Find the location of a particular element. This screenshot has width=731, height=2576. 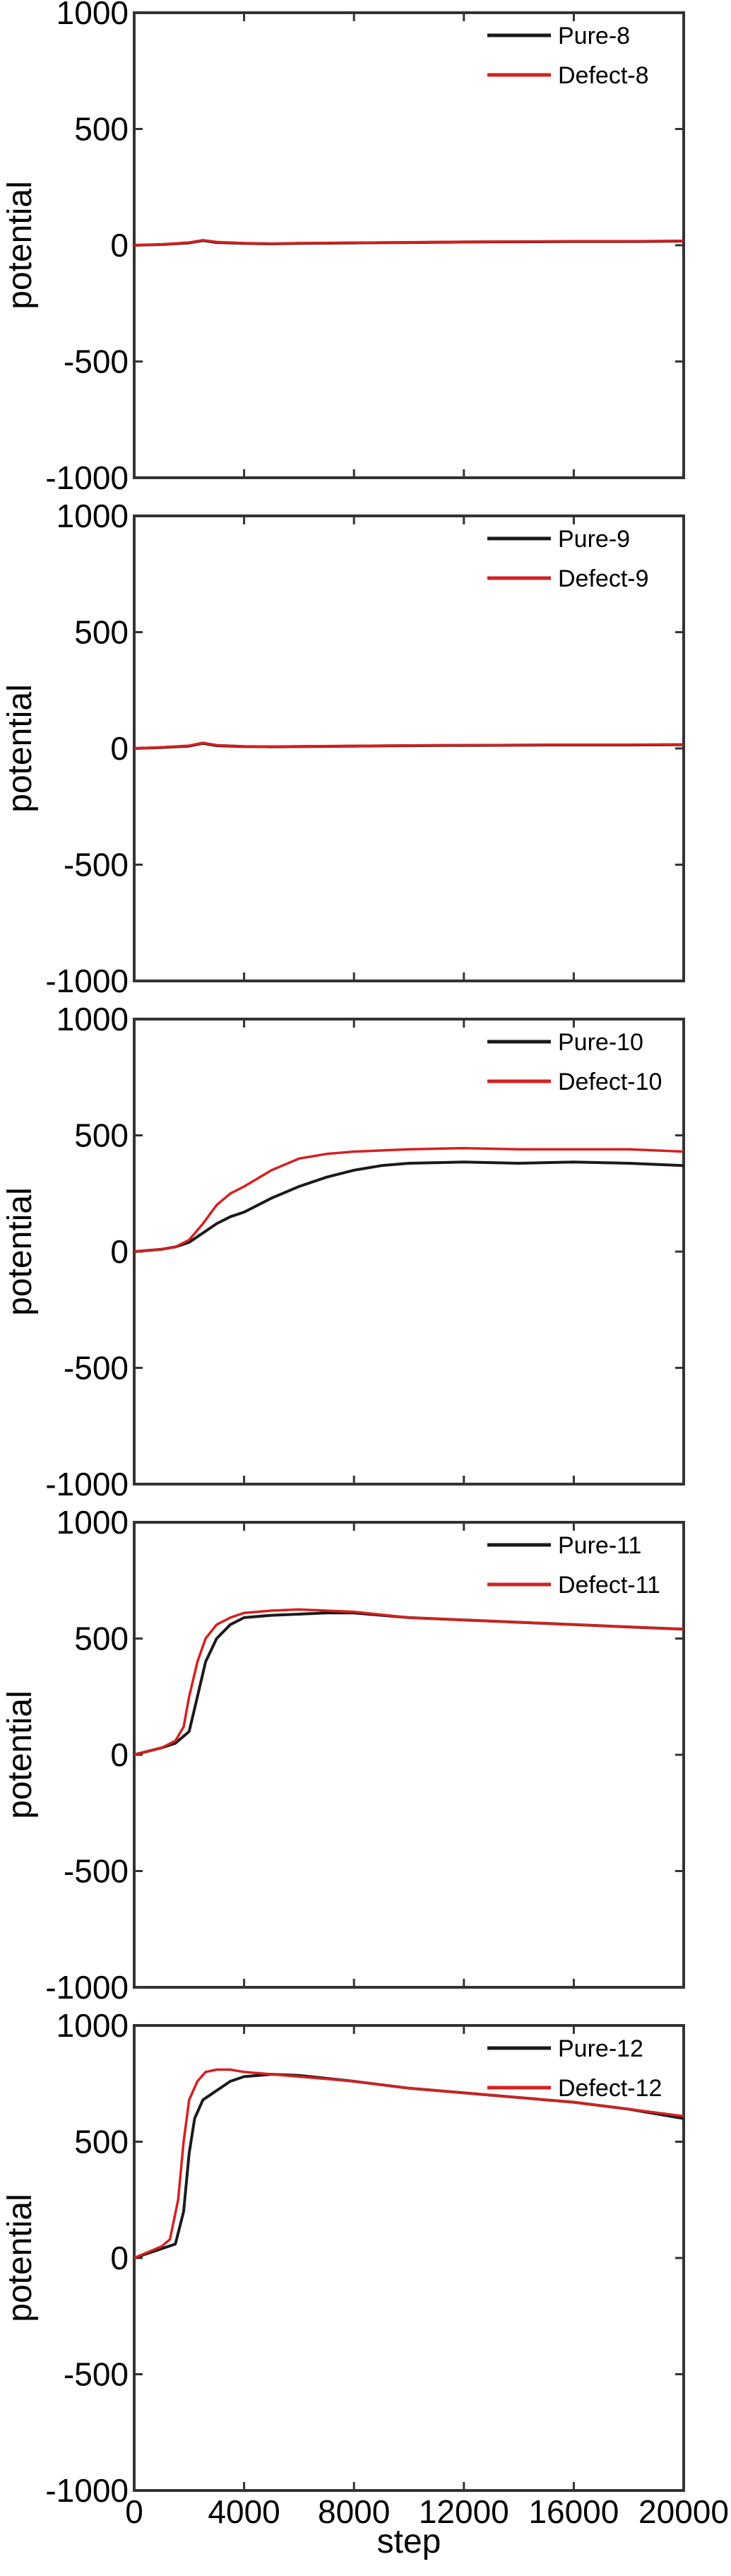

legend-label: Defect-9 is located at coordinates (603, 578).